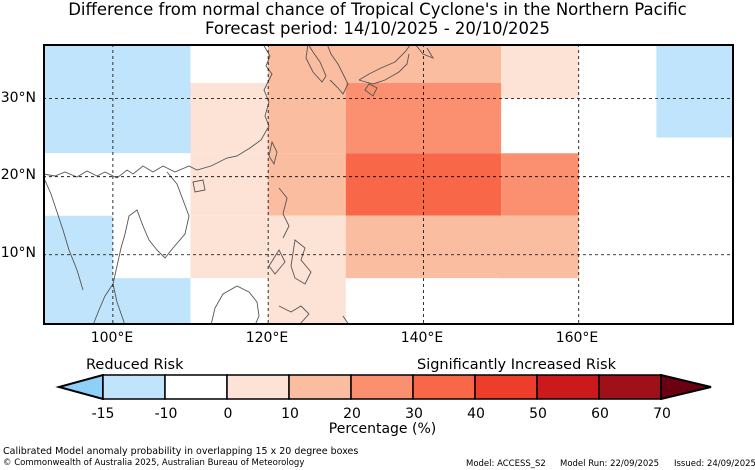 This screenshot has height=470, width=755. Describe the element at coordinates (18, 175) in the screenshot. I see `lat-label-20n: 20°N` at that location.